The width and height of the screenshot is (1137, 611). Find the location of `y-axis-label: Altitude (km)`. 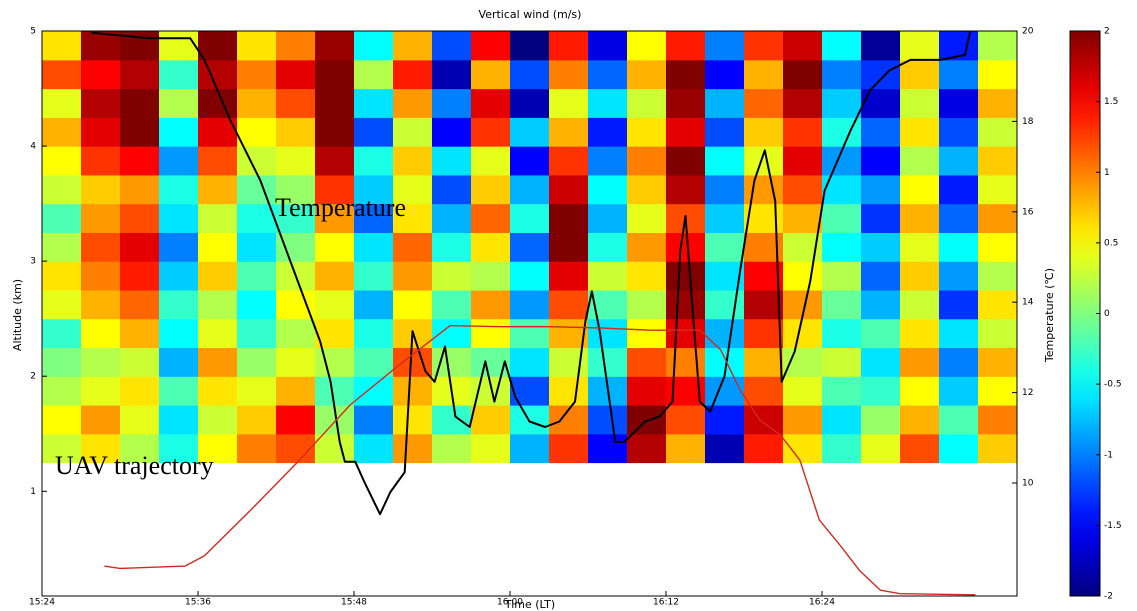

y-axis-label: Altitude (km) is located at coordinates (17, 315).